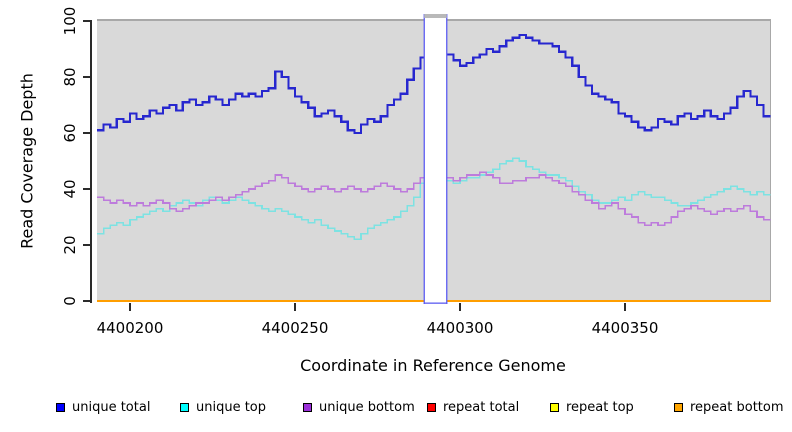 Image resolution: width=792 pixels, height=432 pixels. I want to click on series-unique-bottom, so click(434, 199).